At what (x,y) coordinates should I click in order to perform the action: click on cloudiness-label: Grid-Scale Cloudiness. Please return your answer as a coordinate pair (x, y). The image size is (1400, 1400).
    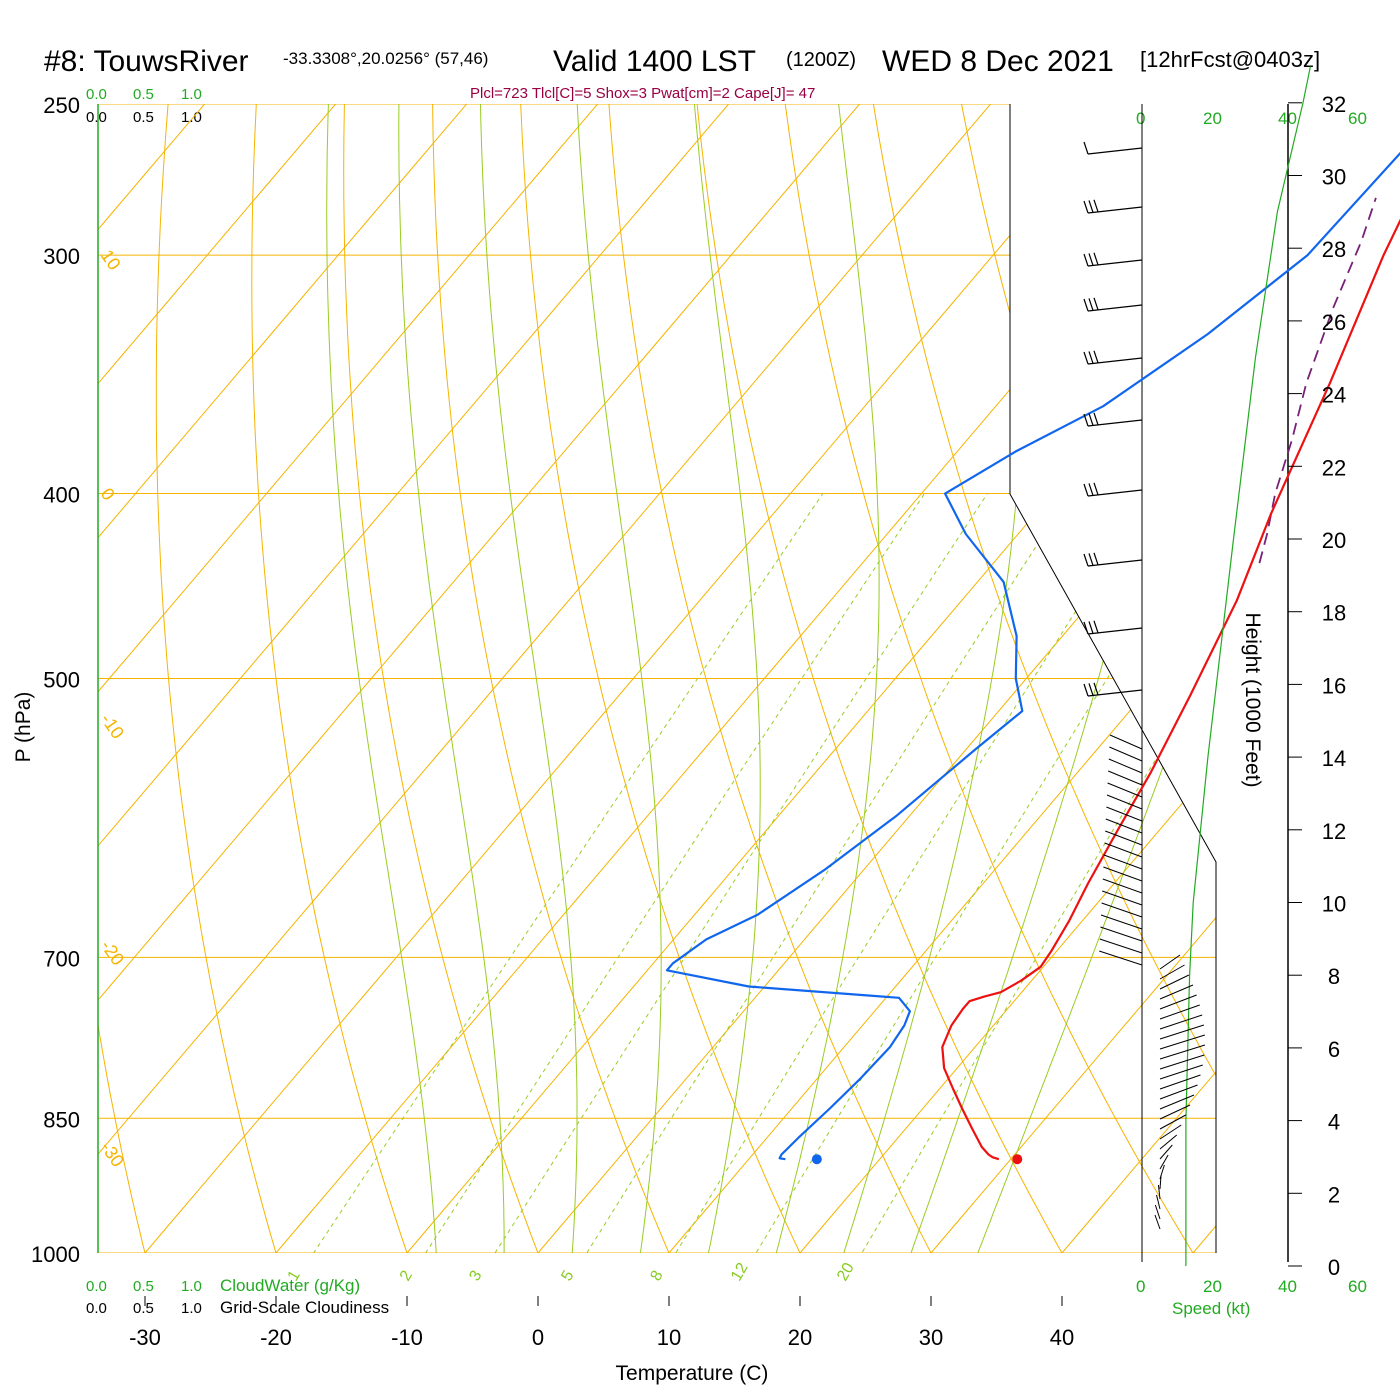
    Looking at the image, I should click on (304, 1307).